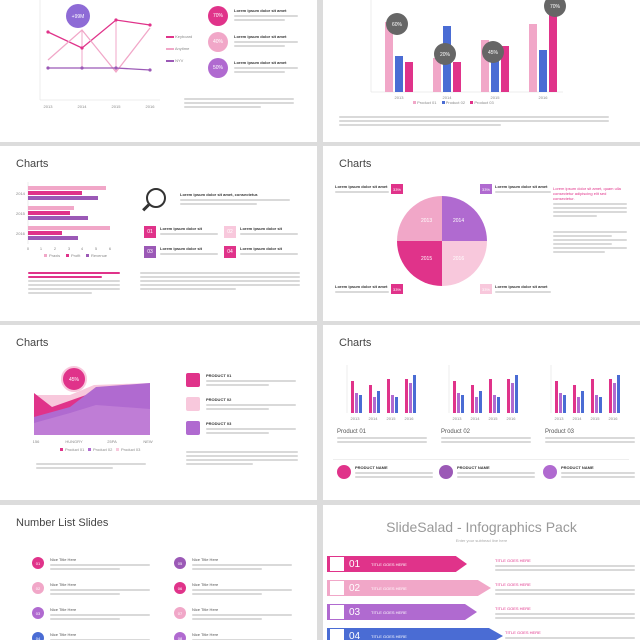 The image size is (640, 640). I want to click on diamond-icon, so click(337, 634).